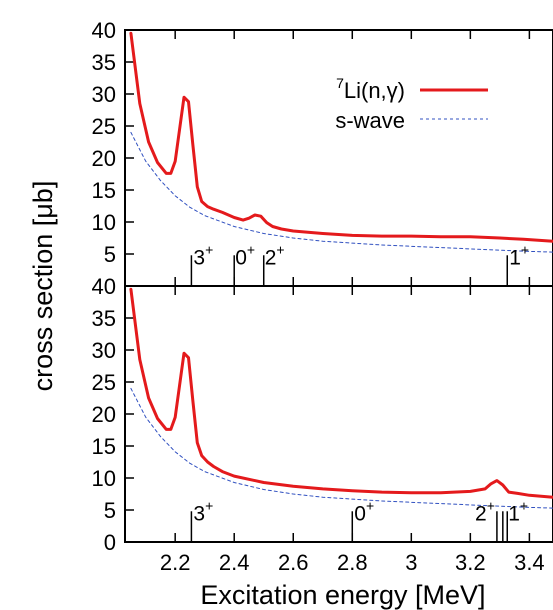 This screenshot has width=553, height=610. What do you see at coordinates (470, 562) in the screenshot?
I see `x-tick-label: 3.2` at bounding box center [470, 562].